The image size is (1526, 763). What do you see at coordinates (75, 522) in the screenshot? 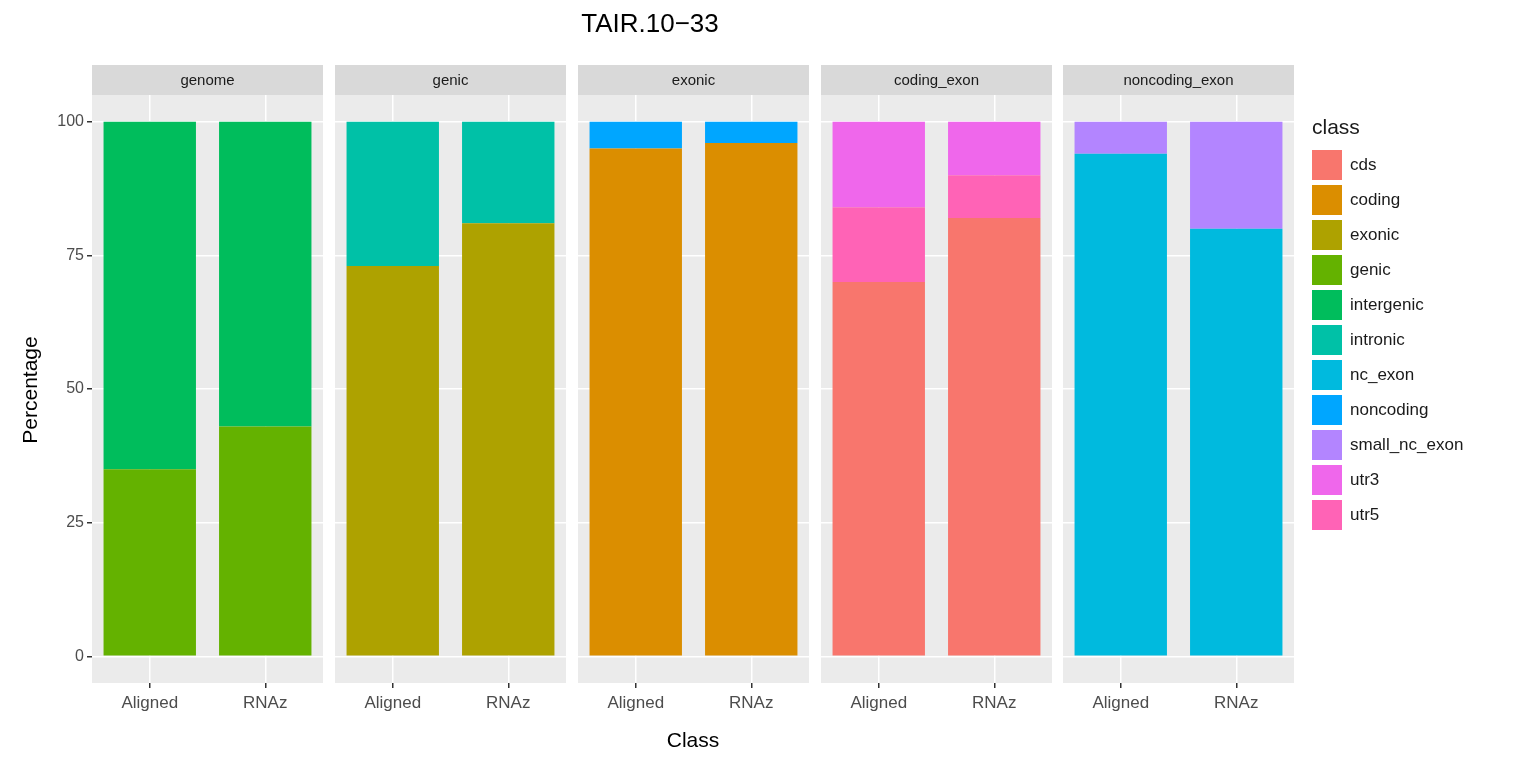
I see `y-tick-label: 25` at bounding box center [75, 522].